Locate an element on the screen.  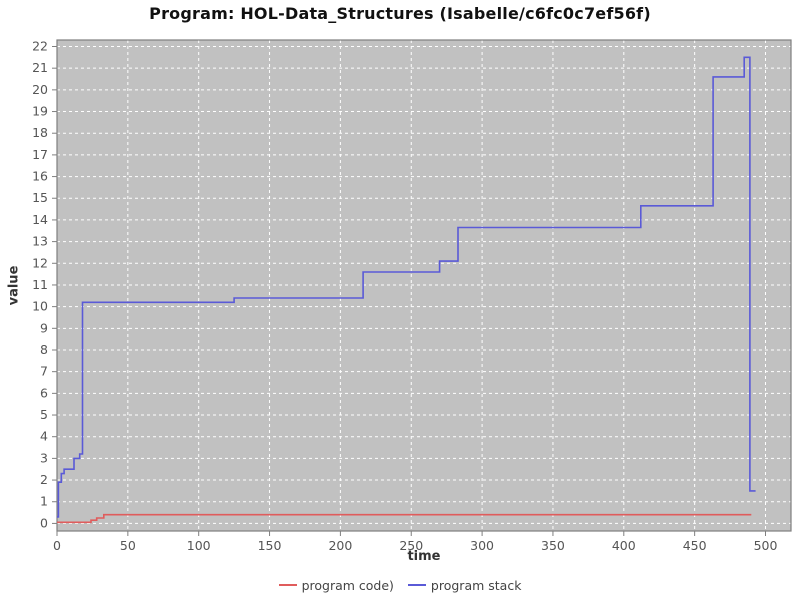
y-tick-label: 11 is located at coordinates (40, 284).